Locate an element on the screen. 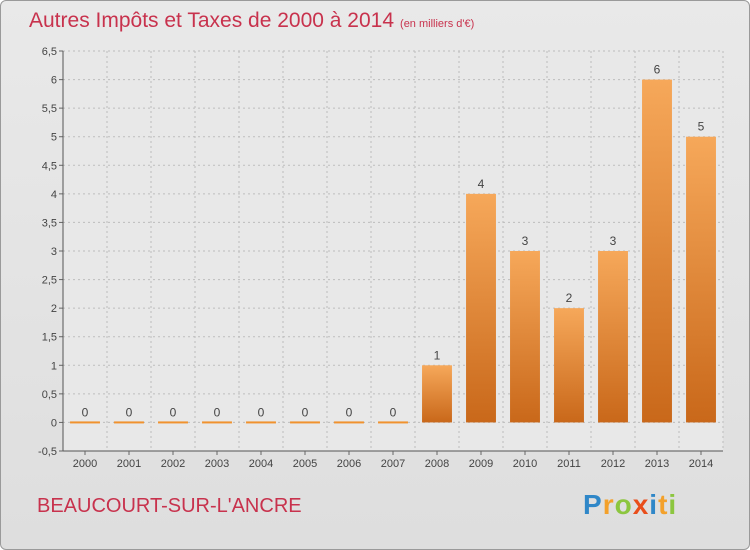  logo-letter: r is located at coordinates (608, 504).